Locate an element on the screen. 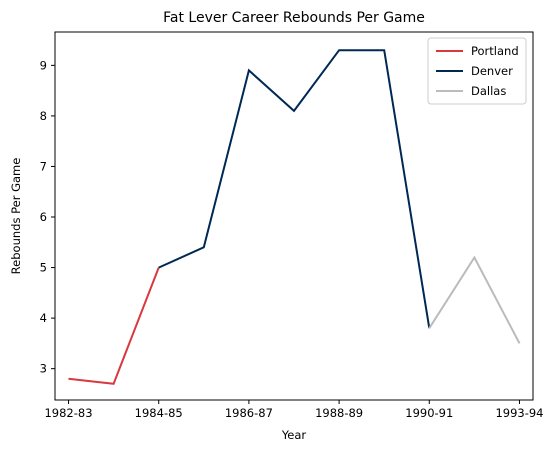 This screenshot has width=560, height=453. y-tick-label: 4 is located at coordinates (43, 318).